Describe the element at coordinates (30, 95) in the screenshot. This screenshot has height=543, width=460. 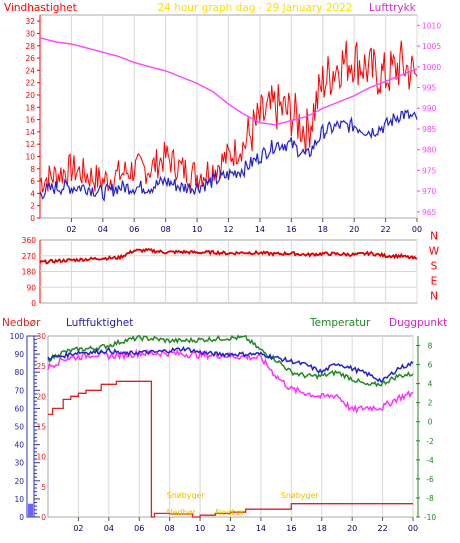
I see `wind-speed-tick-label: 20` at that location.